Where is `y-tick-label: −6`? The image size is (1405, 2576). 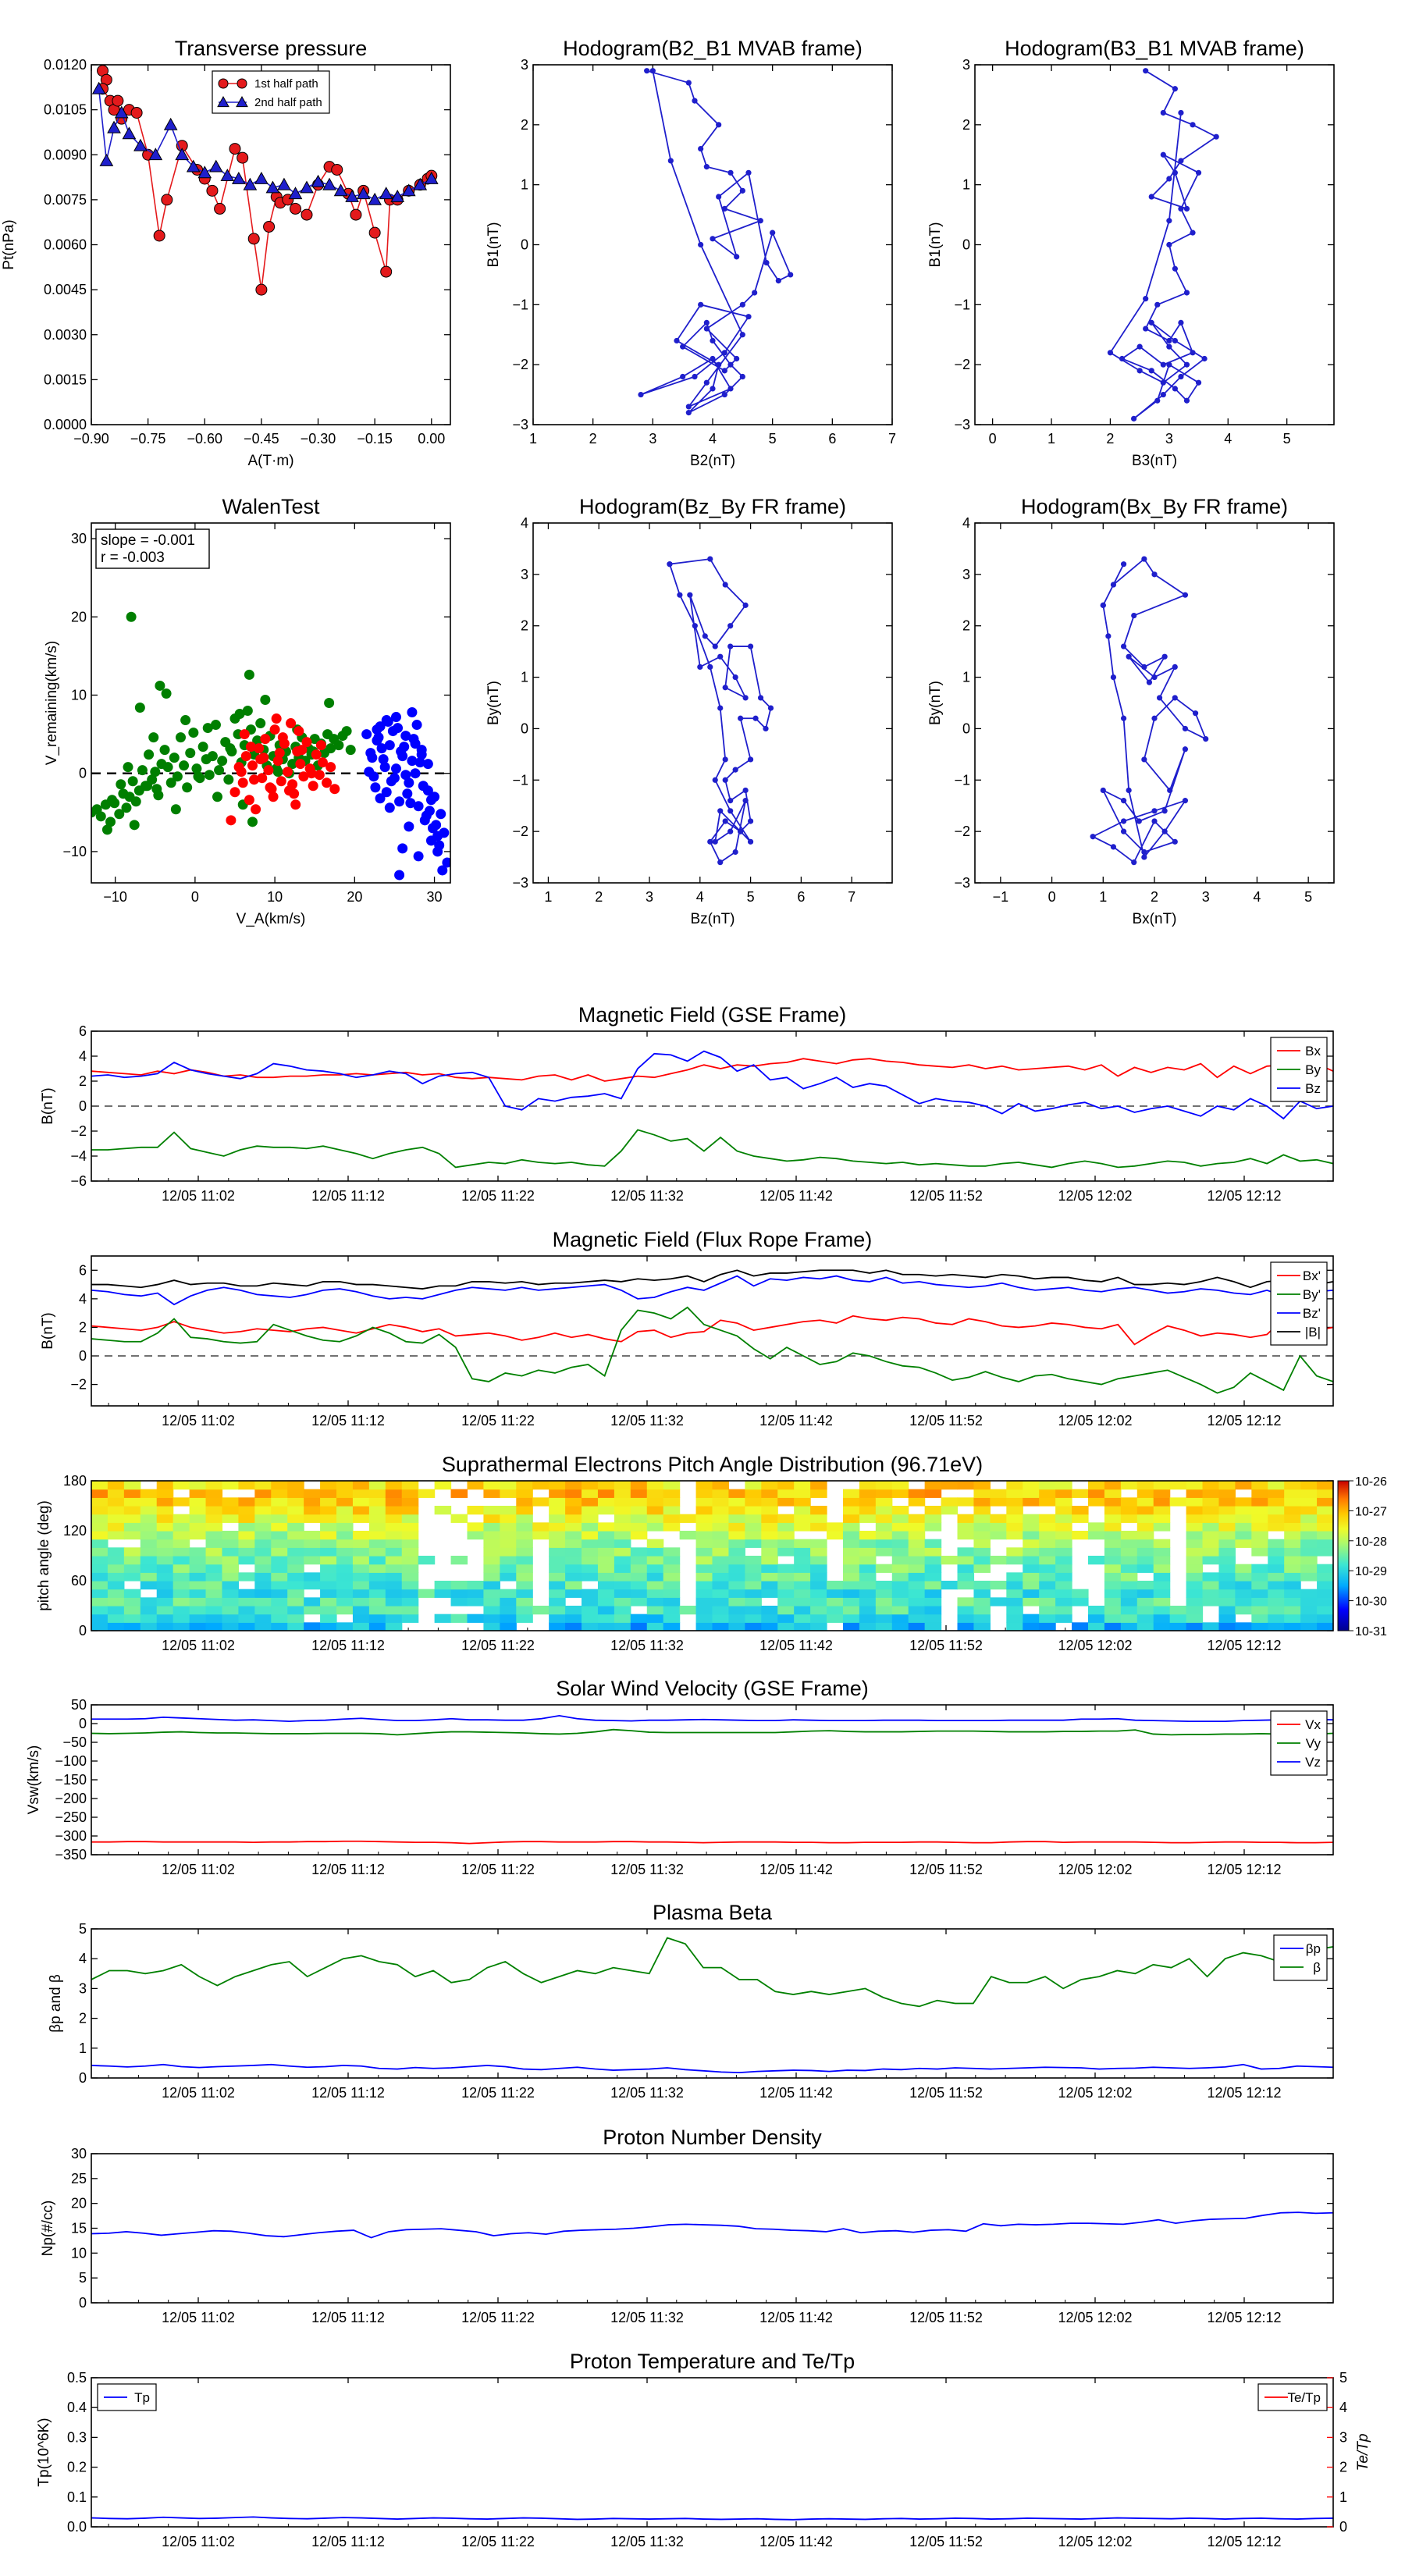
y-tick-label: −6 is located at coordinates (78, 1181).